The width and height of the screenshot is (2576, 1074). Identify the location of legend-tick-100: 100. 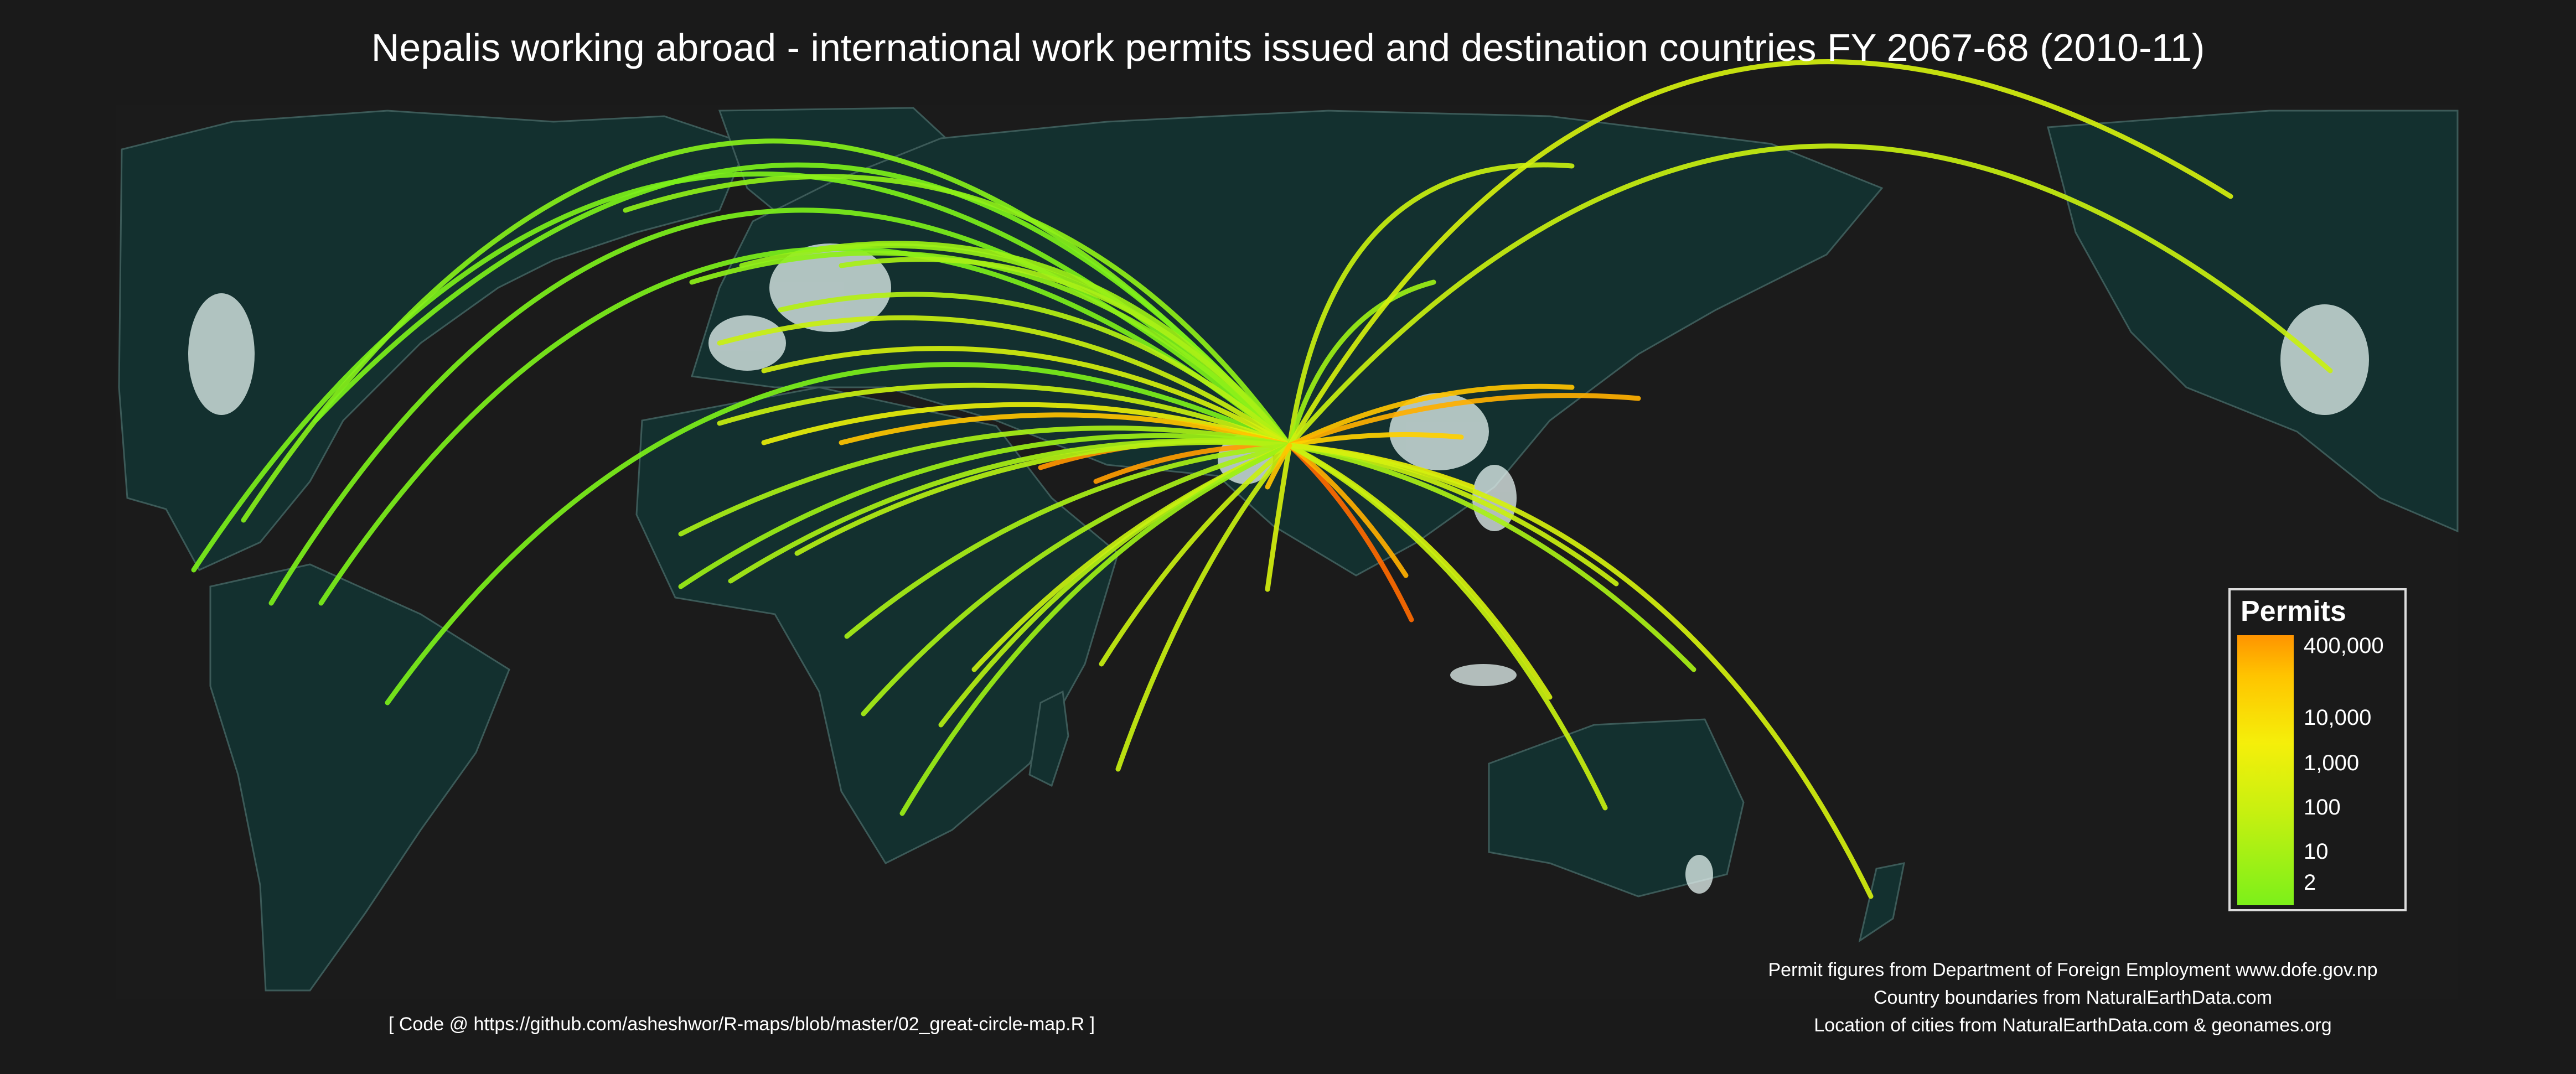
(2322, 807).